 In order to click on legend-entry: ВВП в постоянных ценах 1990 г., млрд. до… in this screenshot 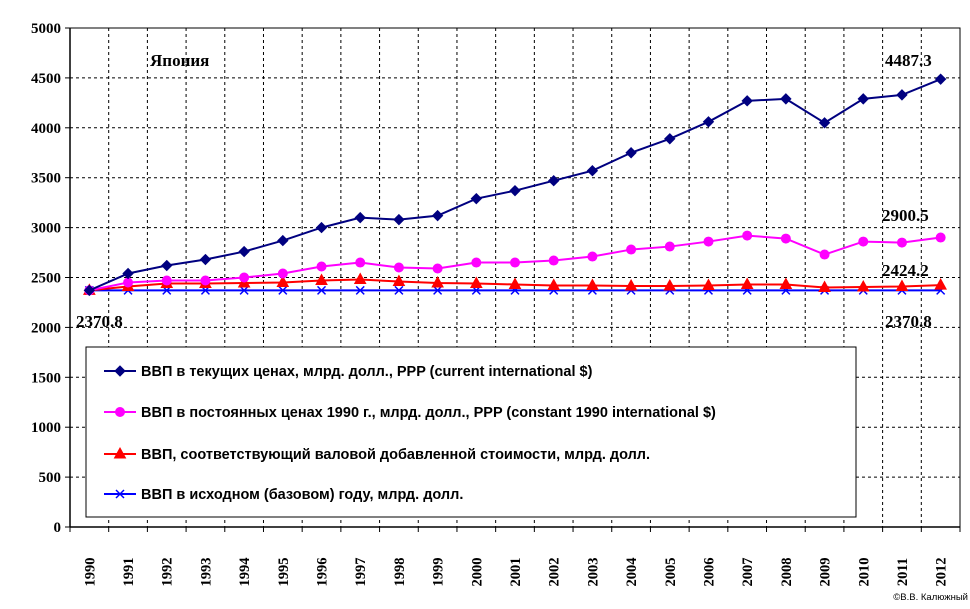, I will do `click(410, 413)`.